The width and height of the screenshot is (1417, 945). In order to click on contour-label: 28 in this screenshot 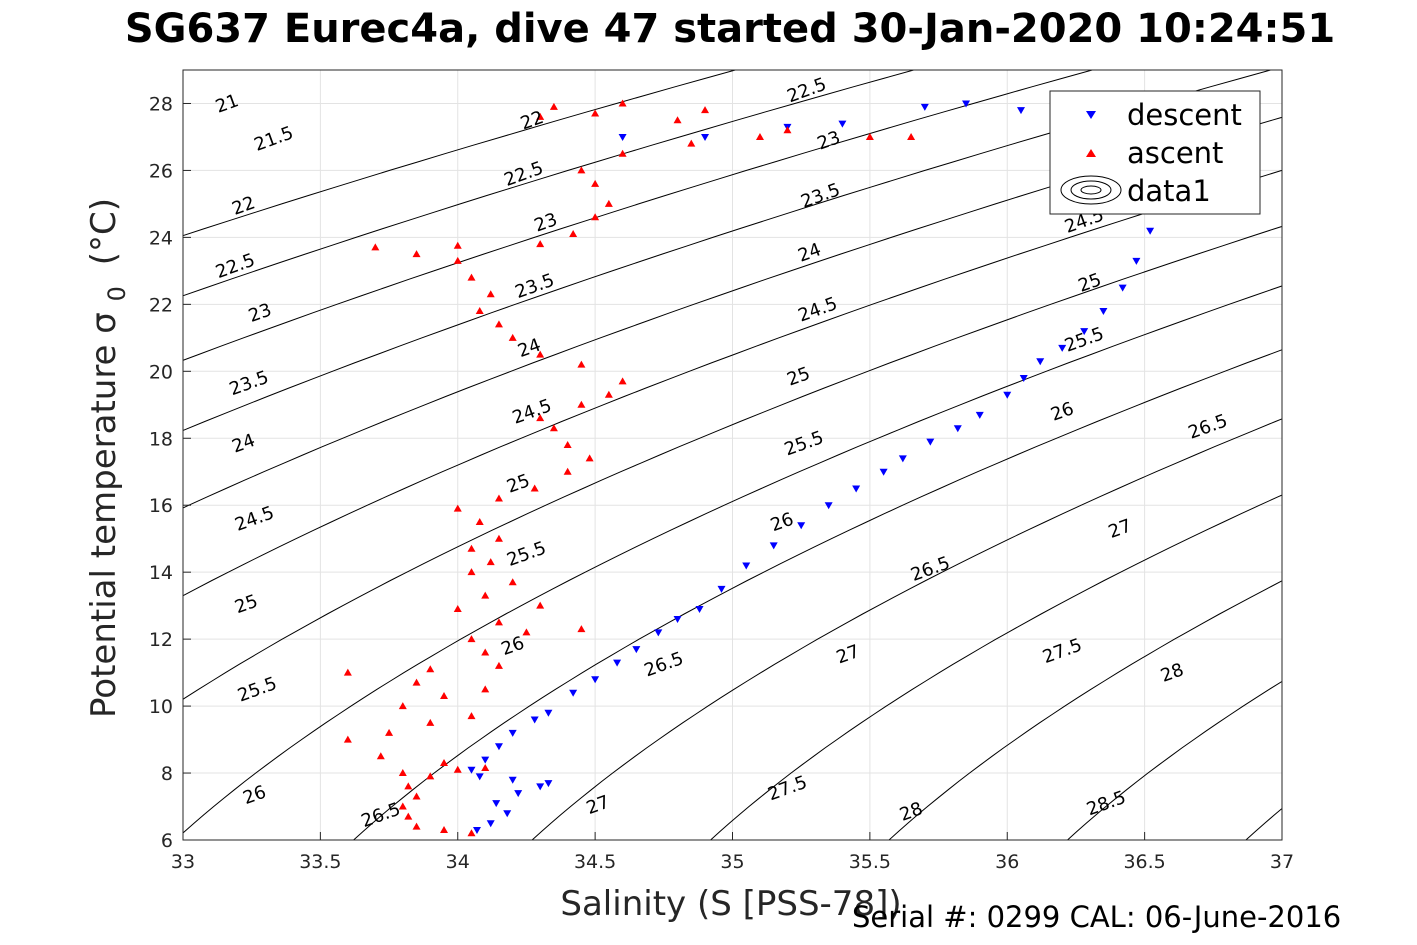, I will do `click(1172, 673)`.